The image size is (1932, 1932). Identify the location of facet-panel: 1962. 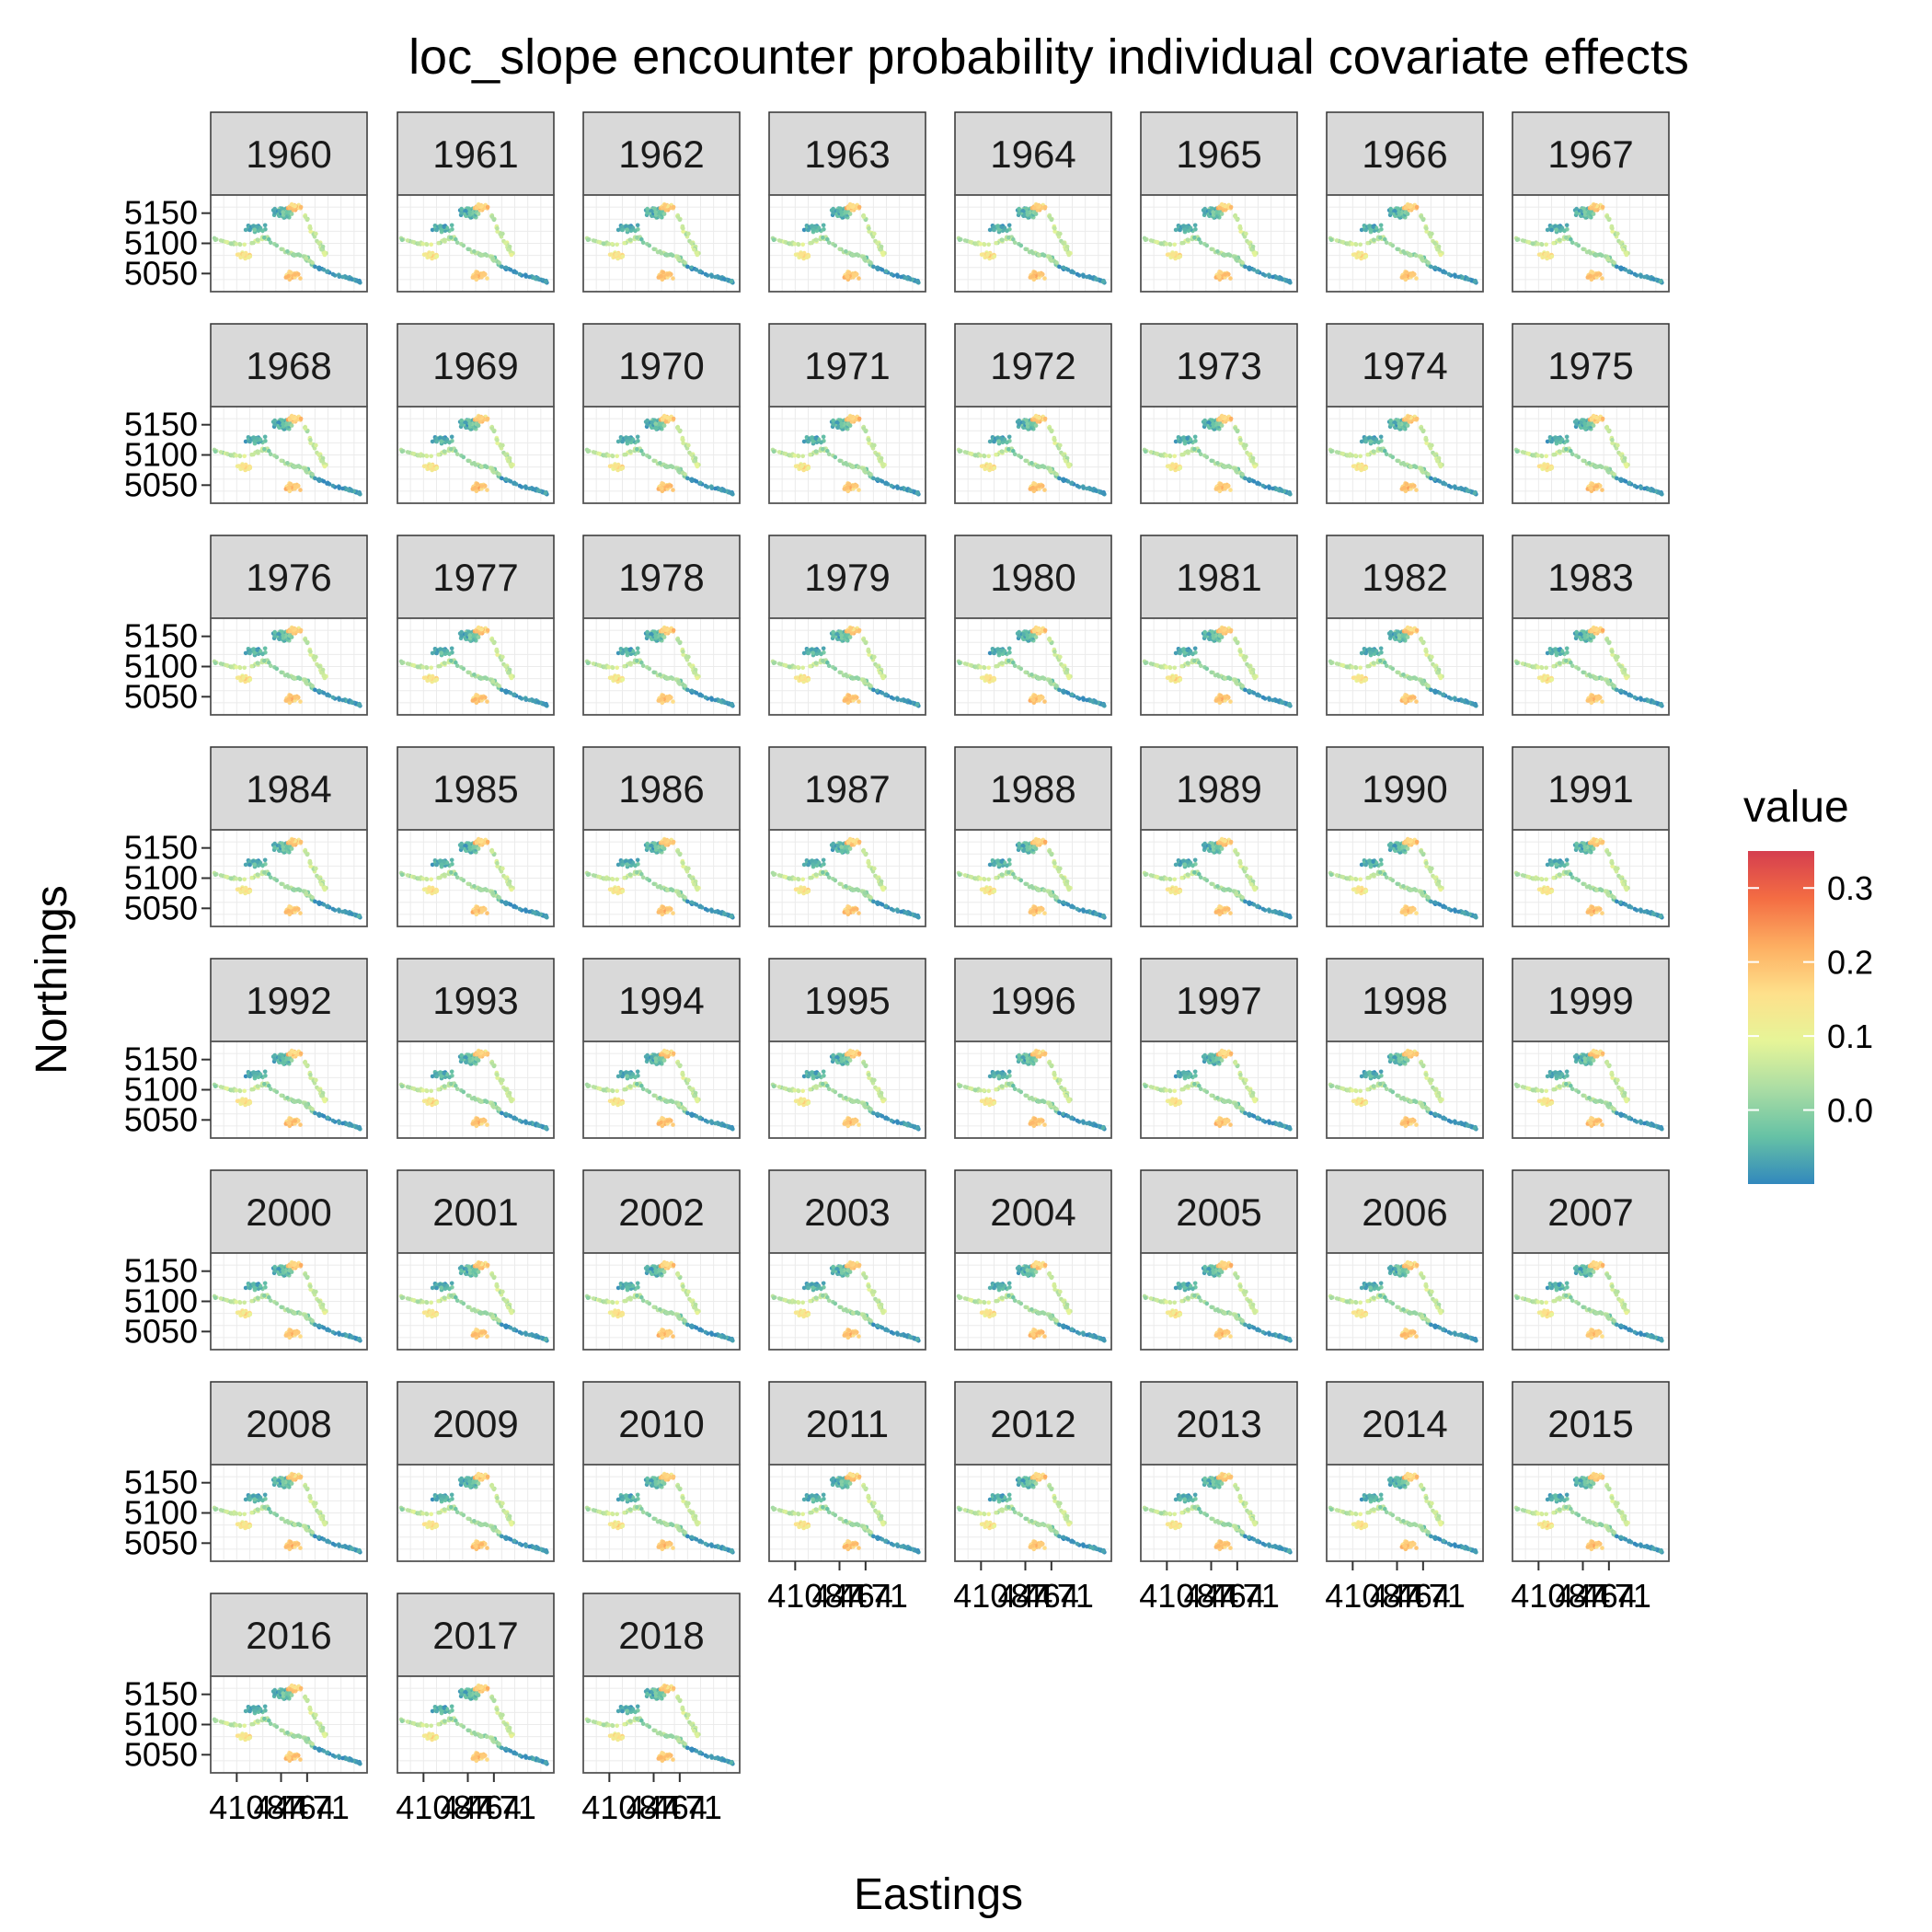
(661, 202).